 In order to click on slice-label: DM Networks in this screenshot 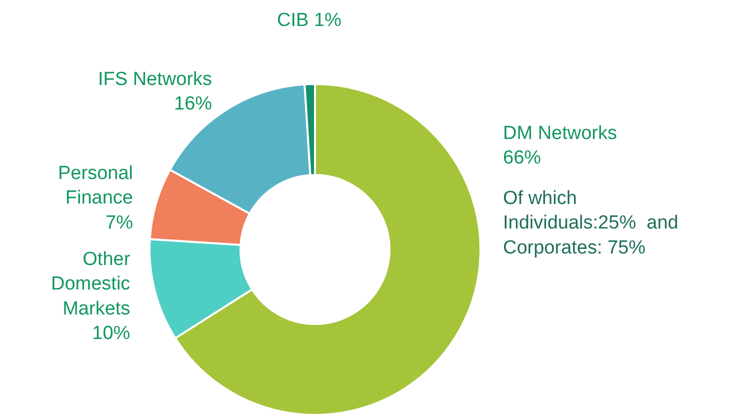, I will do `click(560, 133)`.